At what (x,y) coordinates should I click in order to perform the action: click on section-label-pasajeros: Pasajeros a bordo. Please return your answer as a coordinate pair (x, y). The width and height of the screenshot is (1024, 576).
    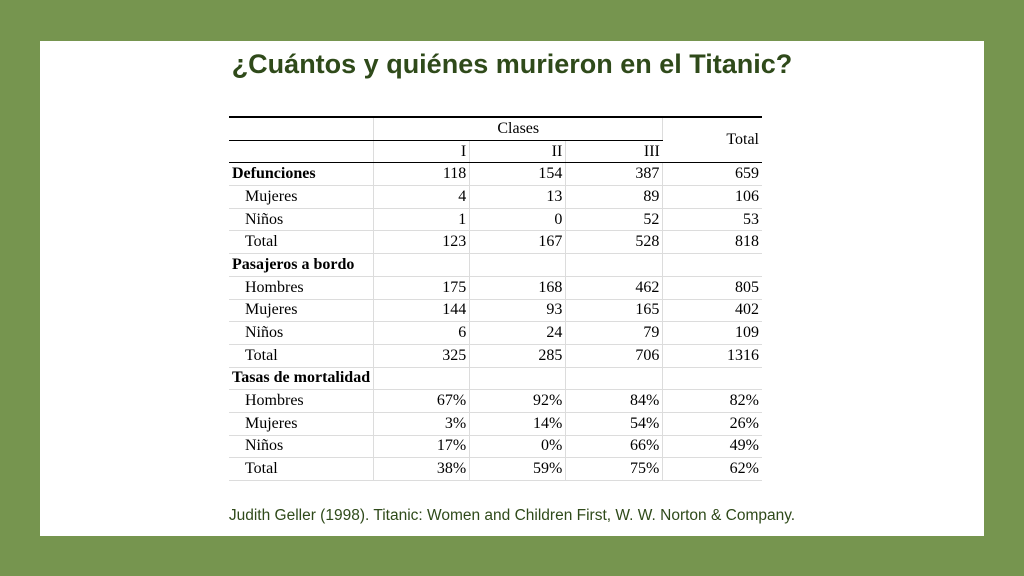
    Looking at the image, I should click on (302, 265).